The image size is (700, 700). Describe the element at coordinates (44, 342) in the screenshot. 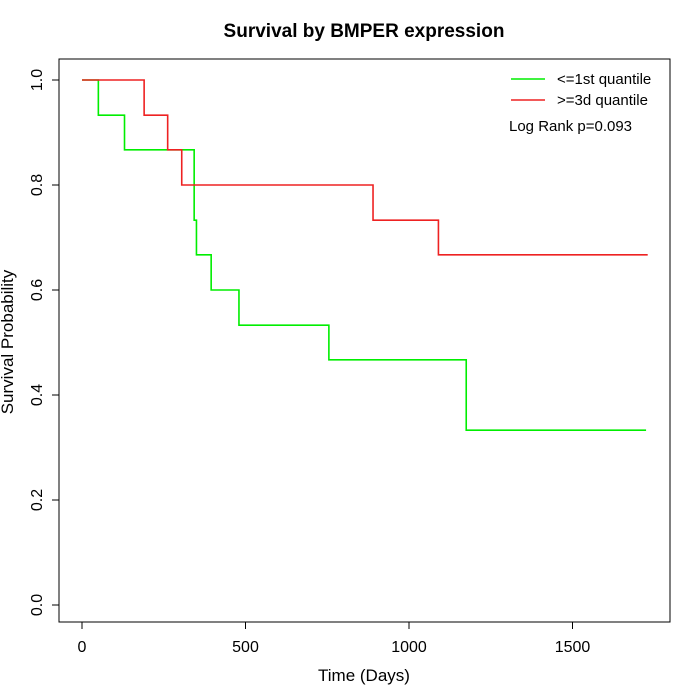

I see `y-axis: 0.0 0.2 0.4 0.6 0.8 1.0` at that location.